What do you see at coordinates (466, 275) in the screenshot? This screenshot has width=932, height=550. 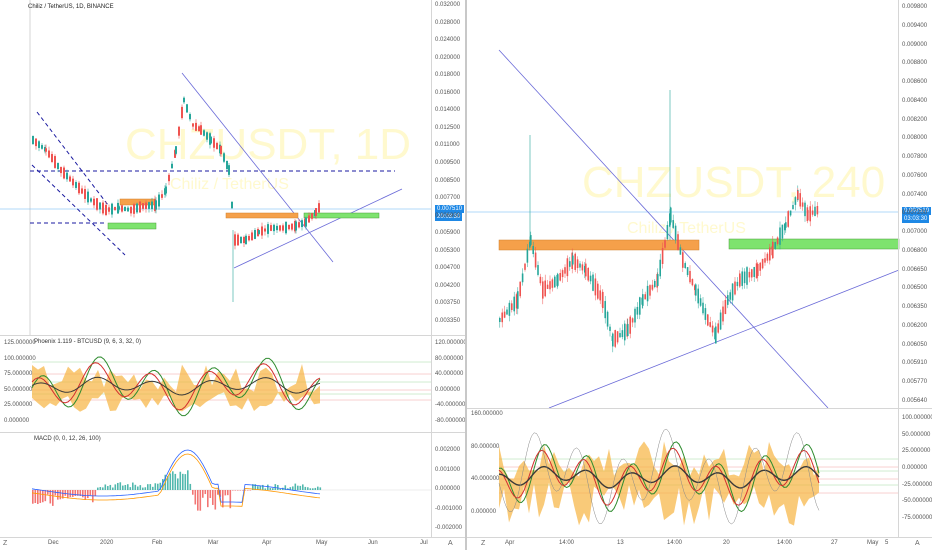 I see `center-divider` at bounding box center [466, 275].